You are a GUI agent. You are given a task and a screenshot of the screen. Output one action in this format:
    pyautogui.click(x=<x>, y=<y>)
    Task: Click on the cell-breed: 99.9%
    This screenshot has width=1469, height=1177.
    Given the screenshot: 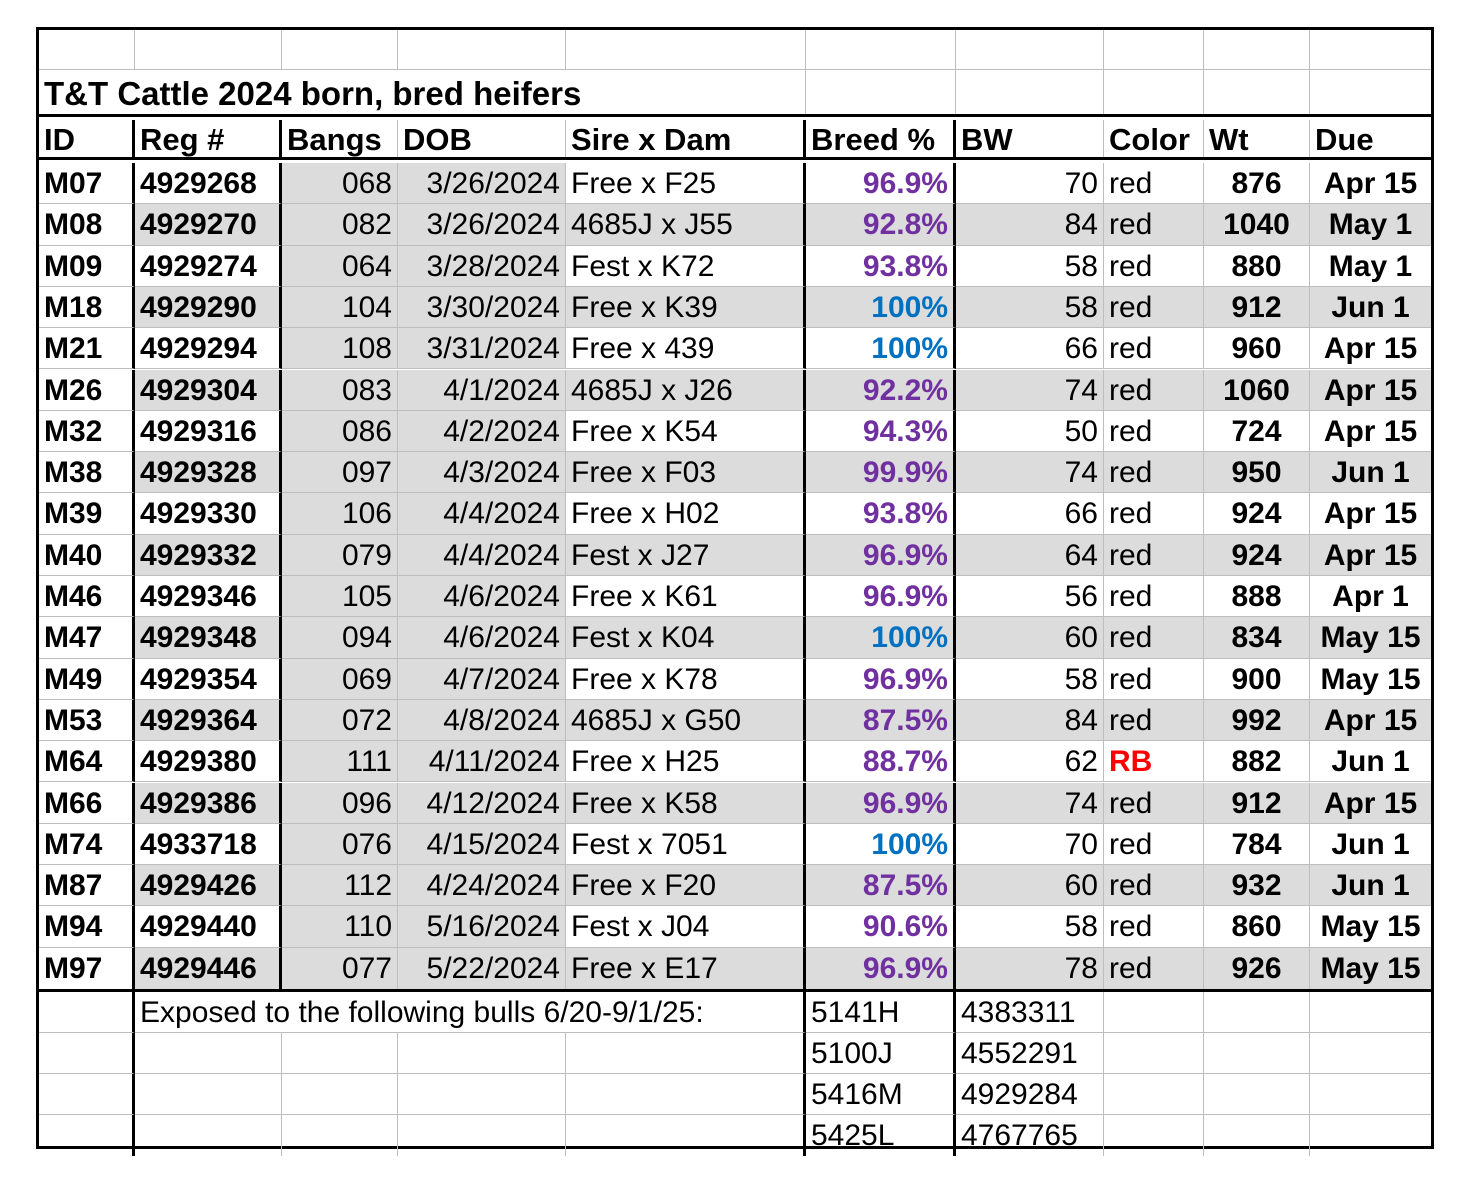 What is the action you would take?
    pyautogui.click(x=881, y=473)
    